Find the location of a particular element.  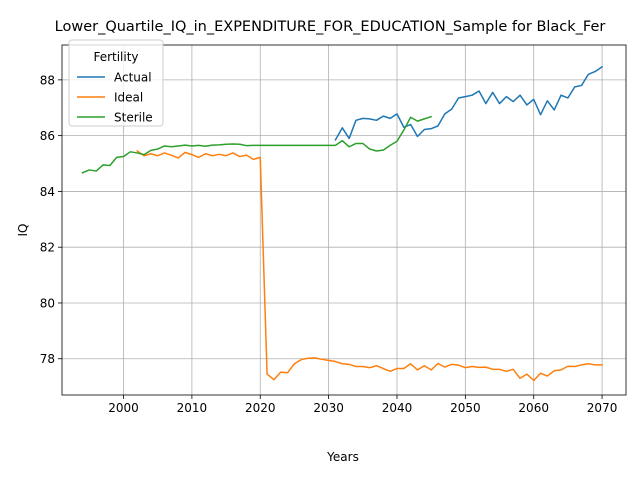

y-tick-label: 84 is located at coordinates (47, 192).